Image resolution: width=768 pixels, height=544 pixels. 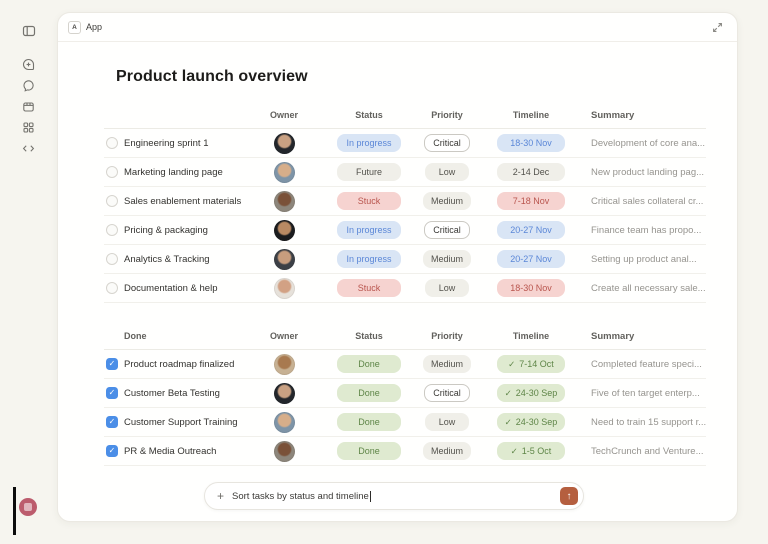 I want to click on prompt-input-value: Sort tasks by status and timeline, so click(x=300, y=496).